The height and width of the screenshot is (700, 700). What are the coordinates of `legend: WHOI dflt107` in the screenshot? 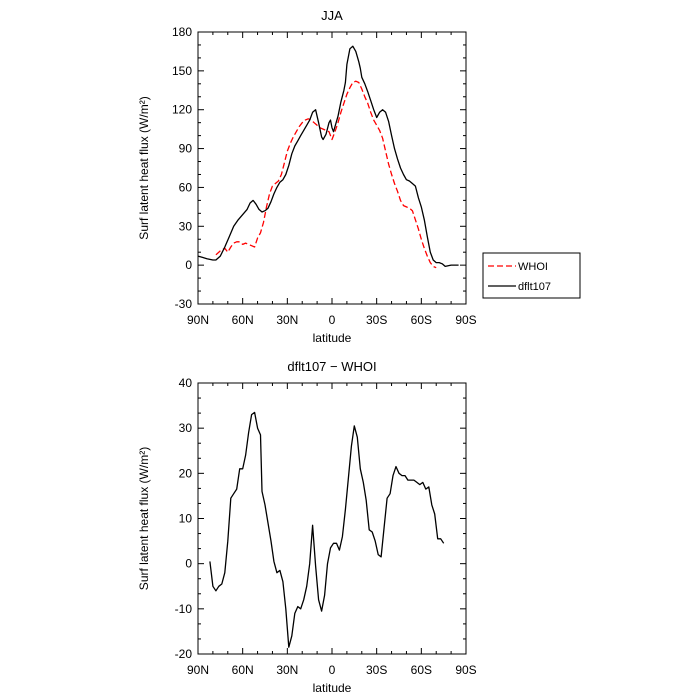 It's located at (531, 275).